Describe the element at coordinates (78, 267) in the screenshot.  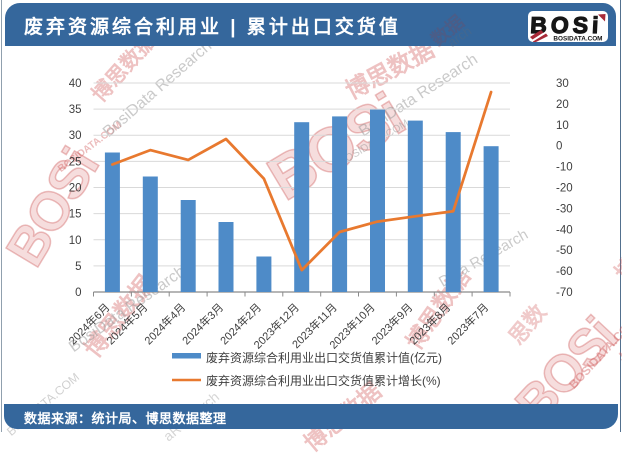
I see `svg-text: 5` at that location.